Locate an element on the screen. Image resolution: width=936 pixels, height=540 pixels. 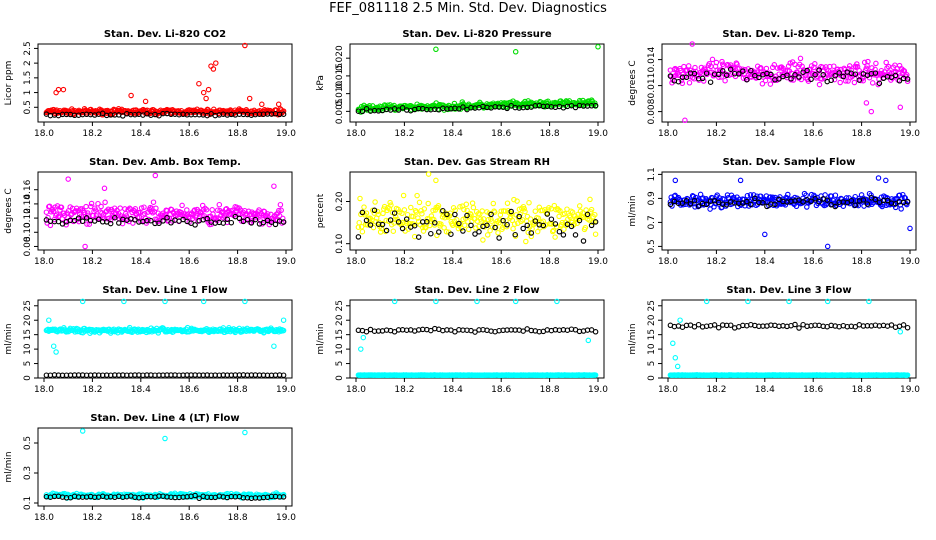
plot-frame is located at coordinates (789, 339).